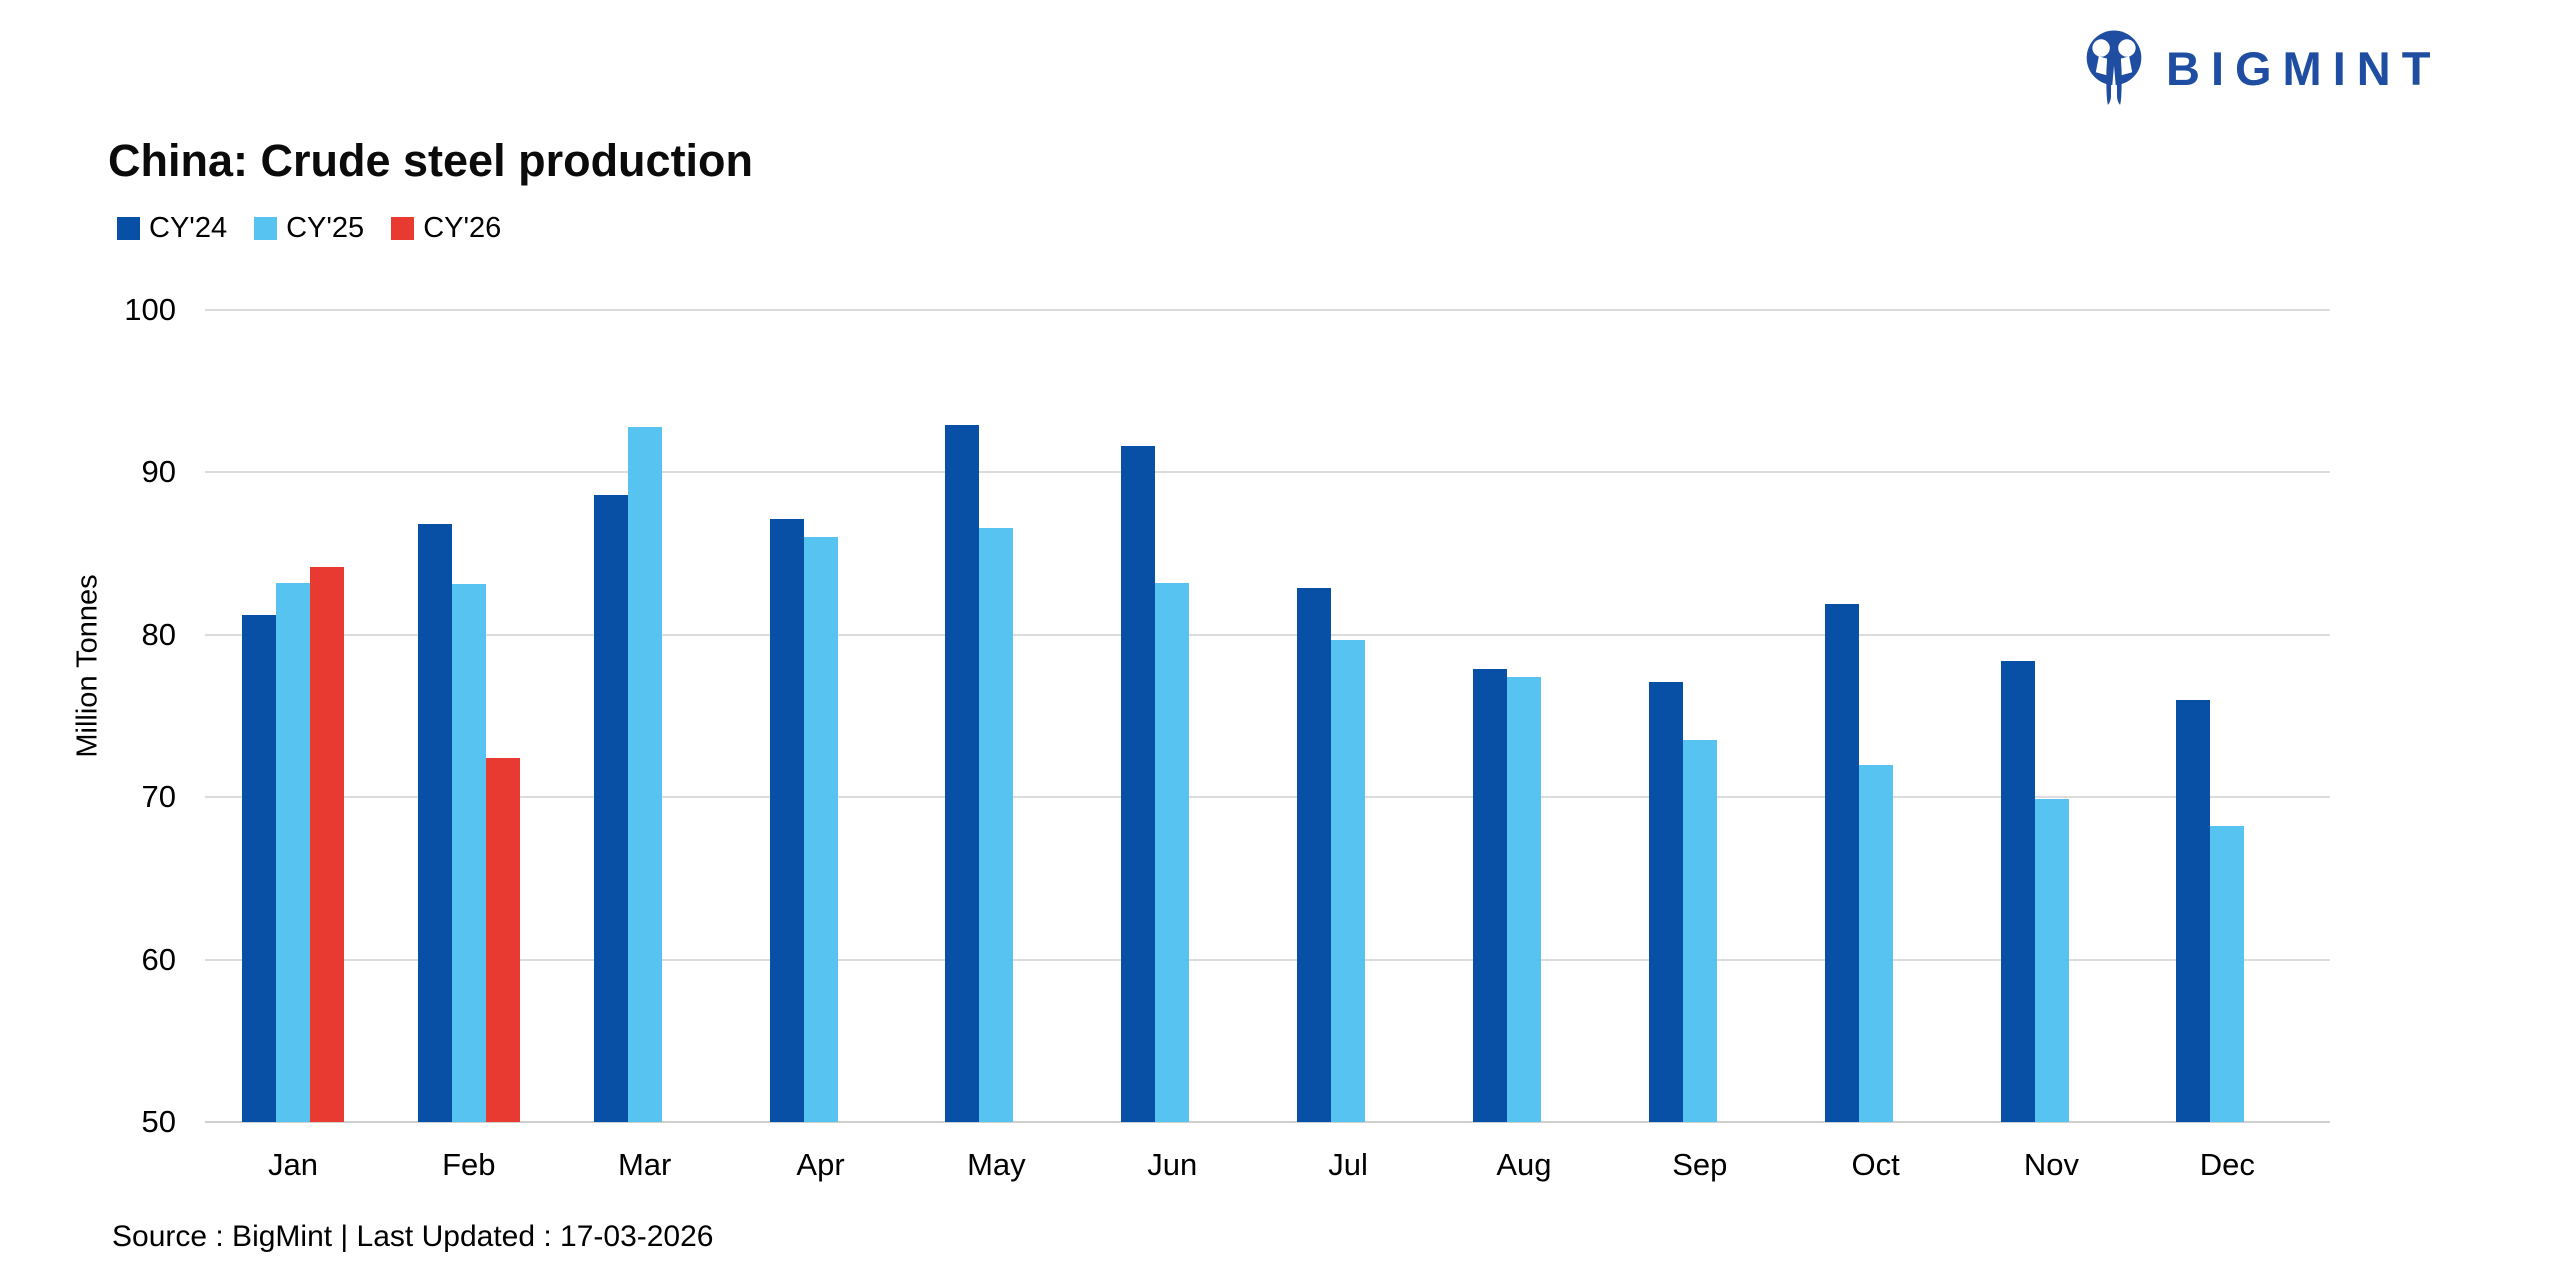  What do you see at coordinates (644, 1164) in the screenshot?
I see `x-label-mar: Mar` at bounding box center [644, 1164].